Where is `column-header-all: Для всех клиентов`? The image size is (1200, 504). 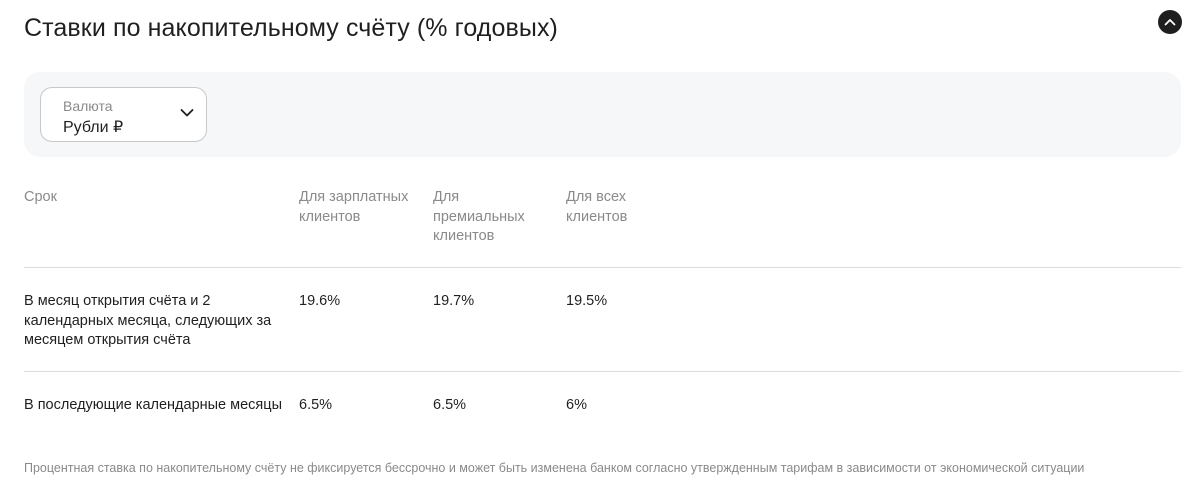
column-header-all: Для всех клиентов is located at coordinates (597, 207).